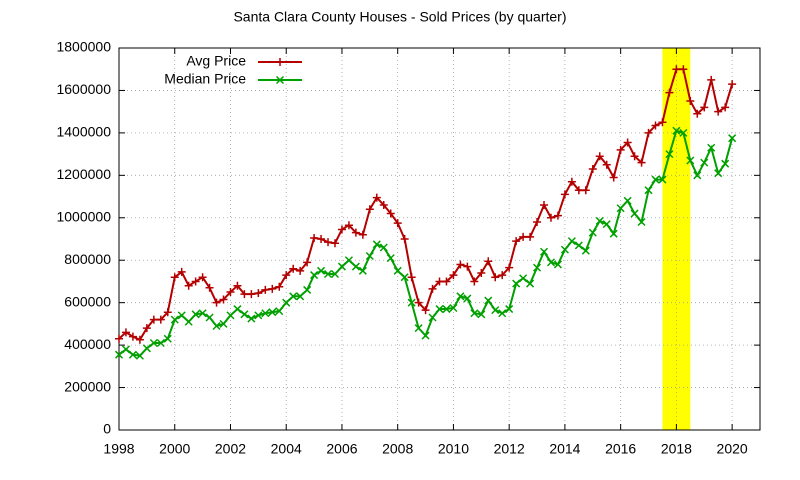  Describe the element at coordinates (676, 239) in the screenshot. I see `highlight-band` at that location.